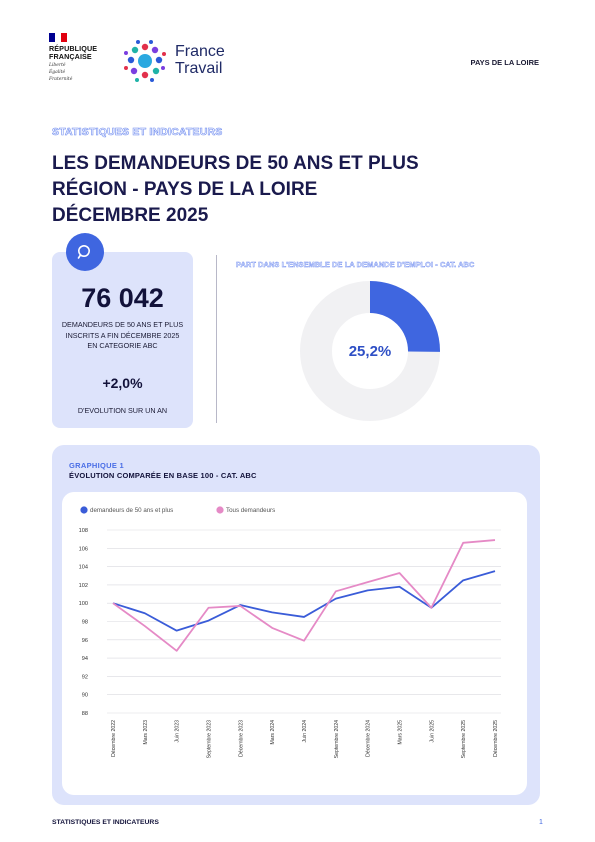 The width and height of the screenshot is (595, 842). I want to click on y-tick-label: 98, so click(85, 623).